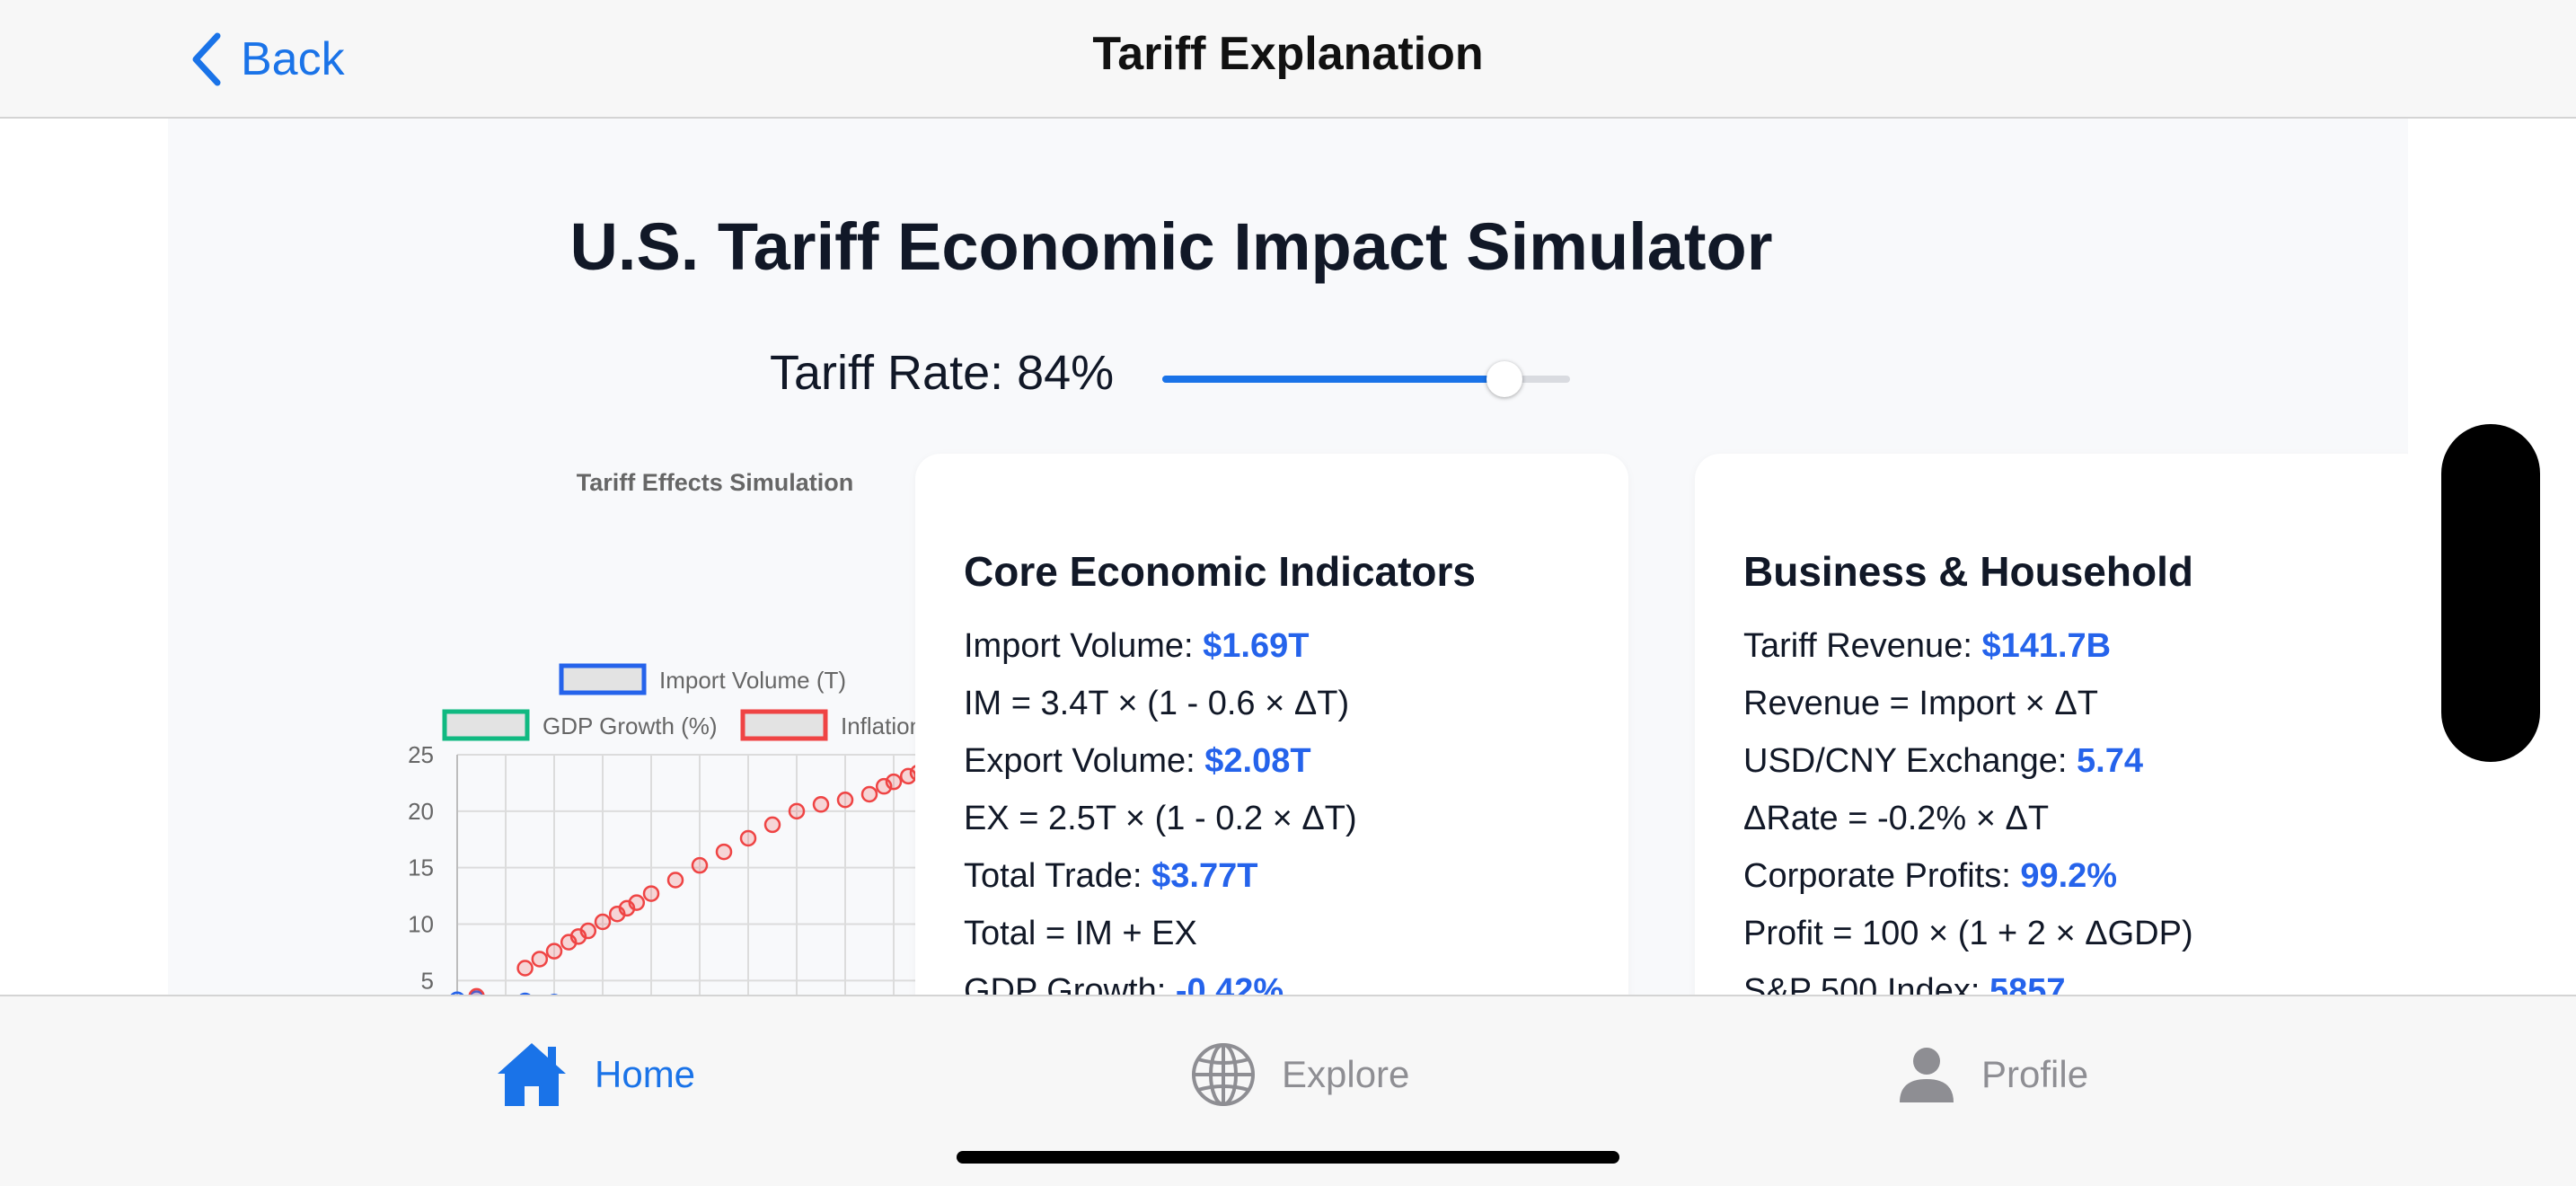 The height and width of the screenshot is (1186, 2576). Describe the element at coordinates (2035, 1074) in the screenshot. I see `tab-label: Profile` at that location.